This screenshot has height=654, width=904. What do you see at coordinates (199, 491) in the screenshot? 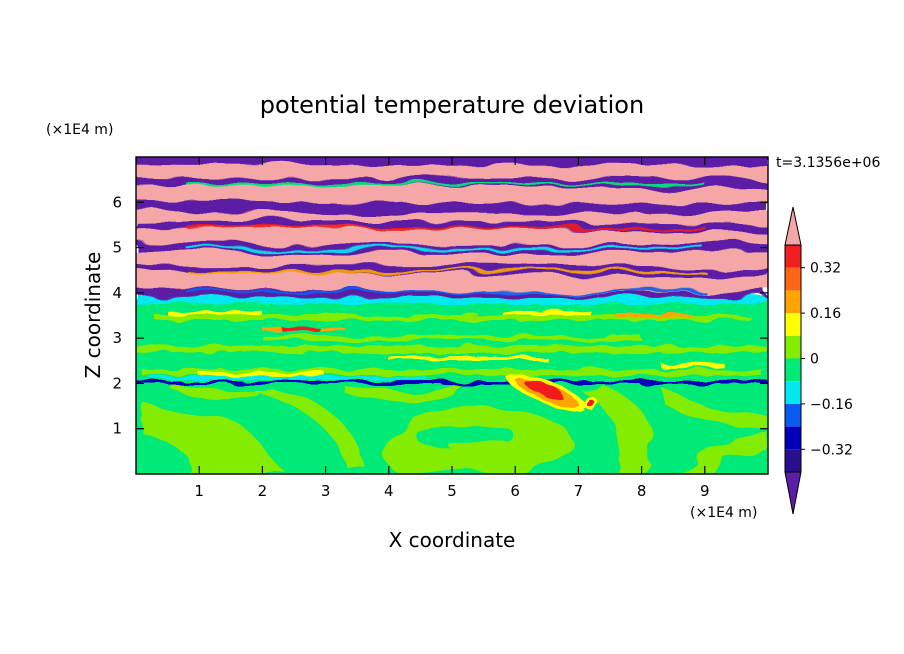
I see `x-tick-label: 1` at bounding box center [199, 491].